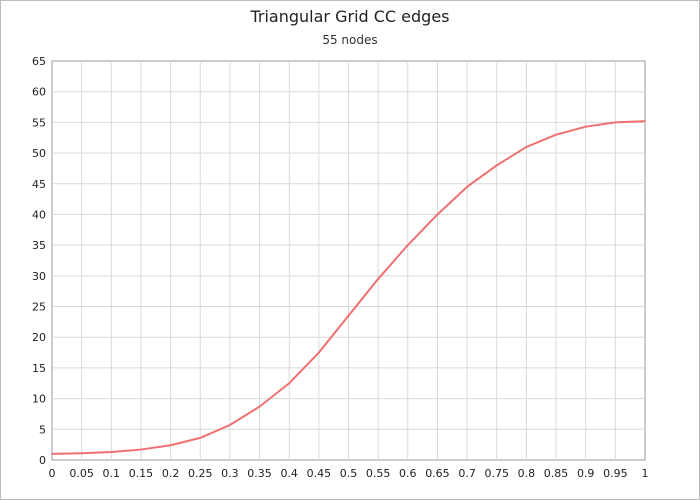 The width and height of the screenshot is (700, 500). Describe the element at coordinates (52, 473) in the screenshot. I see `x-tick-label: 0` at that location.